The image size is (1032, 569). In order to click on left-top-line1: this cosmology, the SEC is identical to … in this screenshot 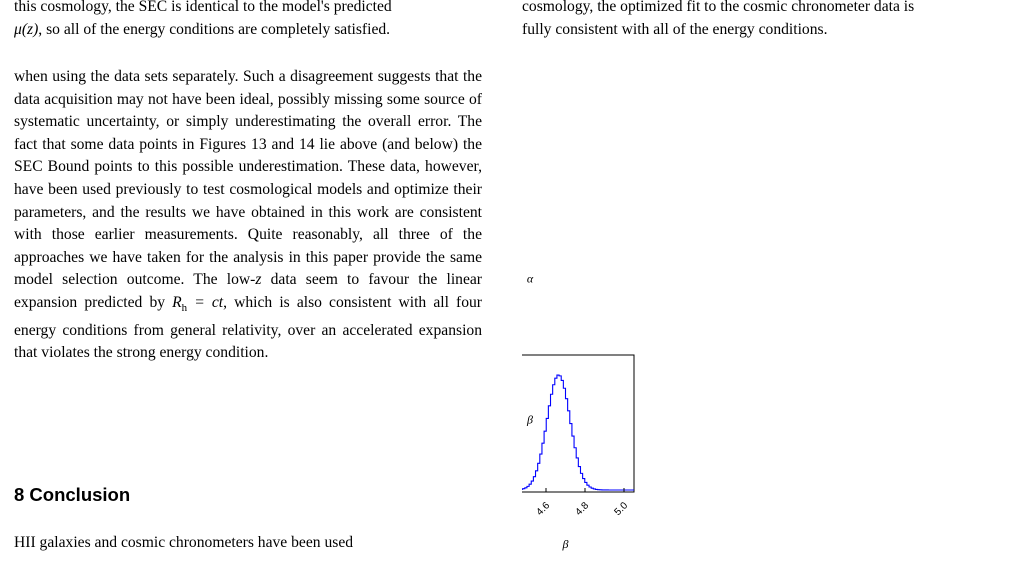, I will do `click(203, 7)`.